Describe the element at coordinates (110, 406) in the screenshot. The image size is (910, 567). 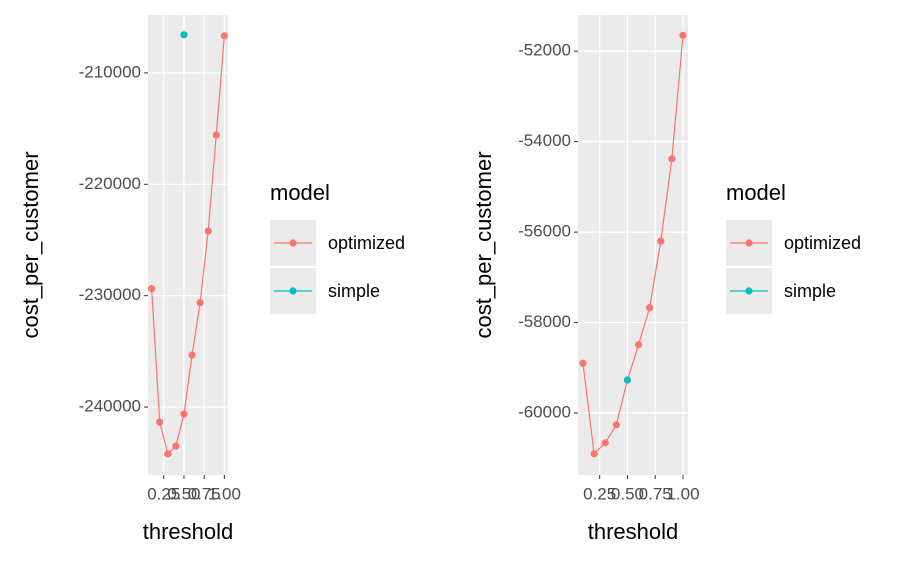
I see `y-tick-label: -240000` at that location.